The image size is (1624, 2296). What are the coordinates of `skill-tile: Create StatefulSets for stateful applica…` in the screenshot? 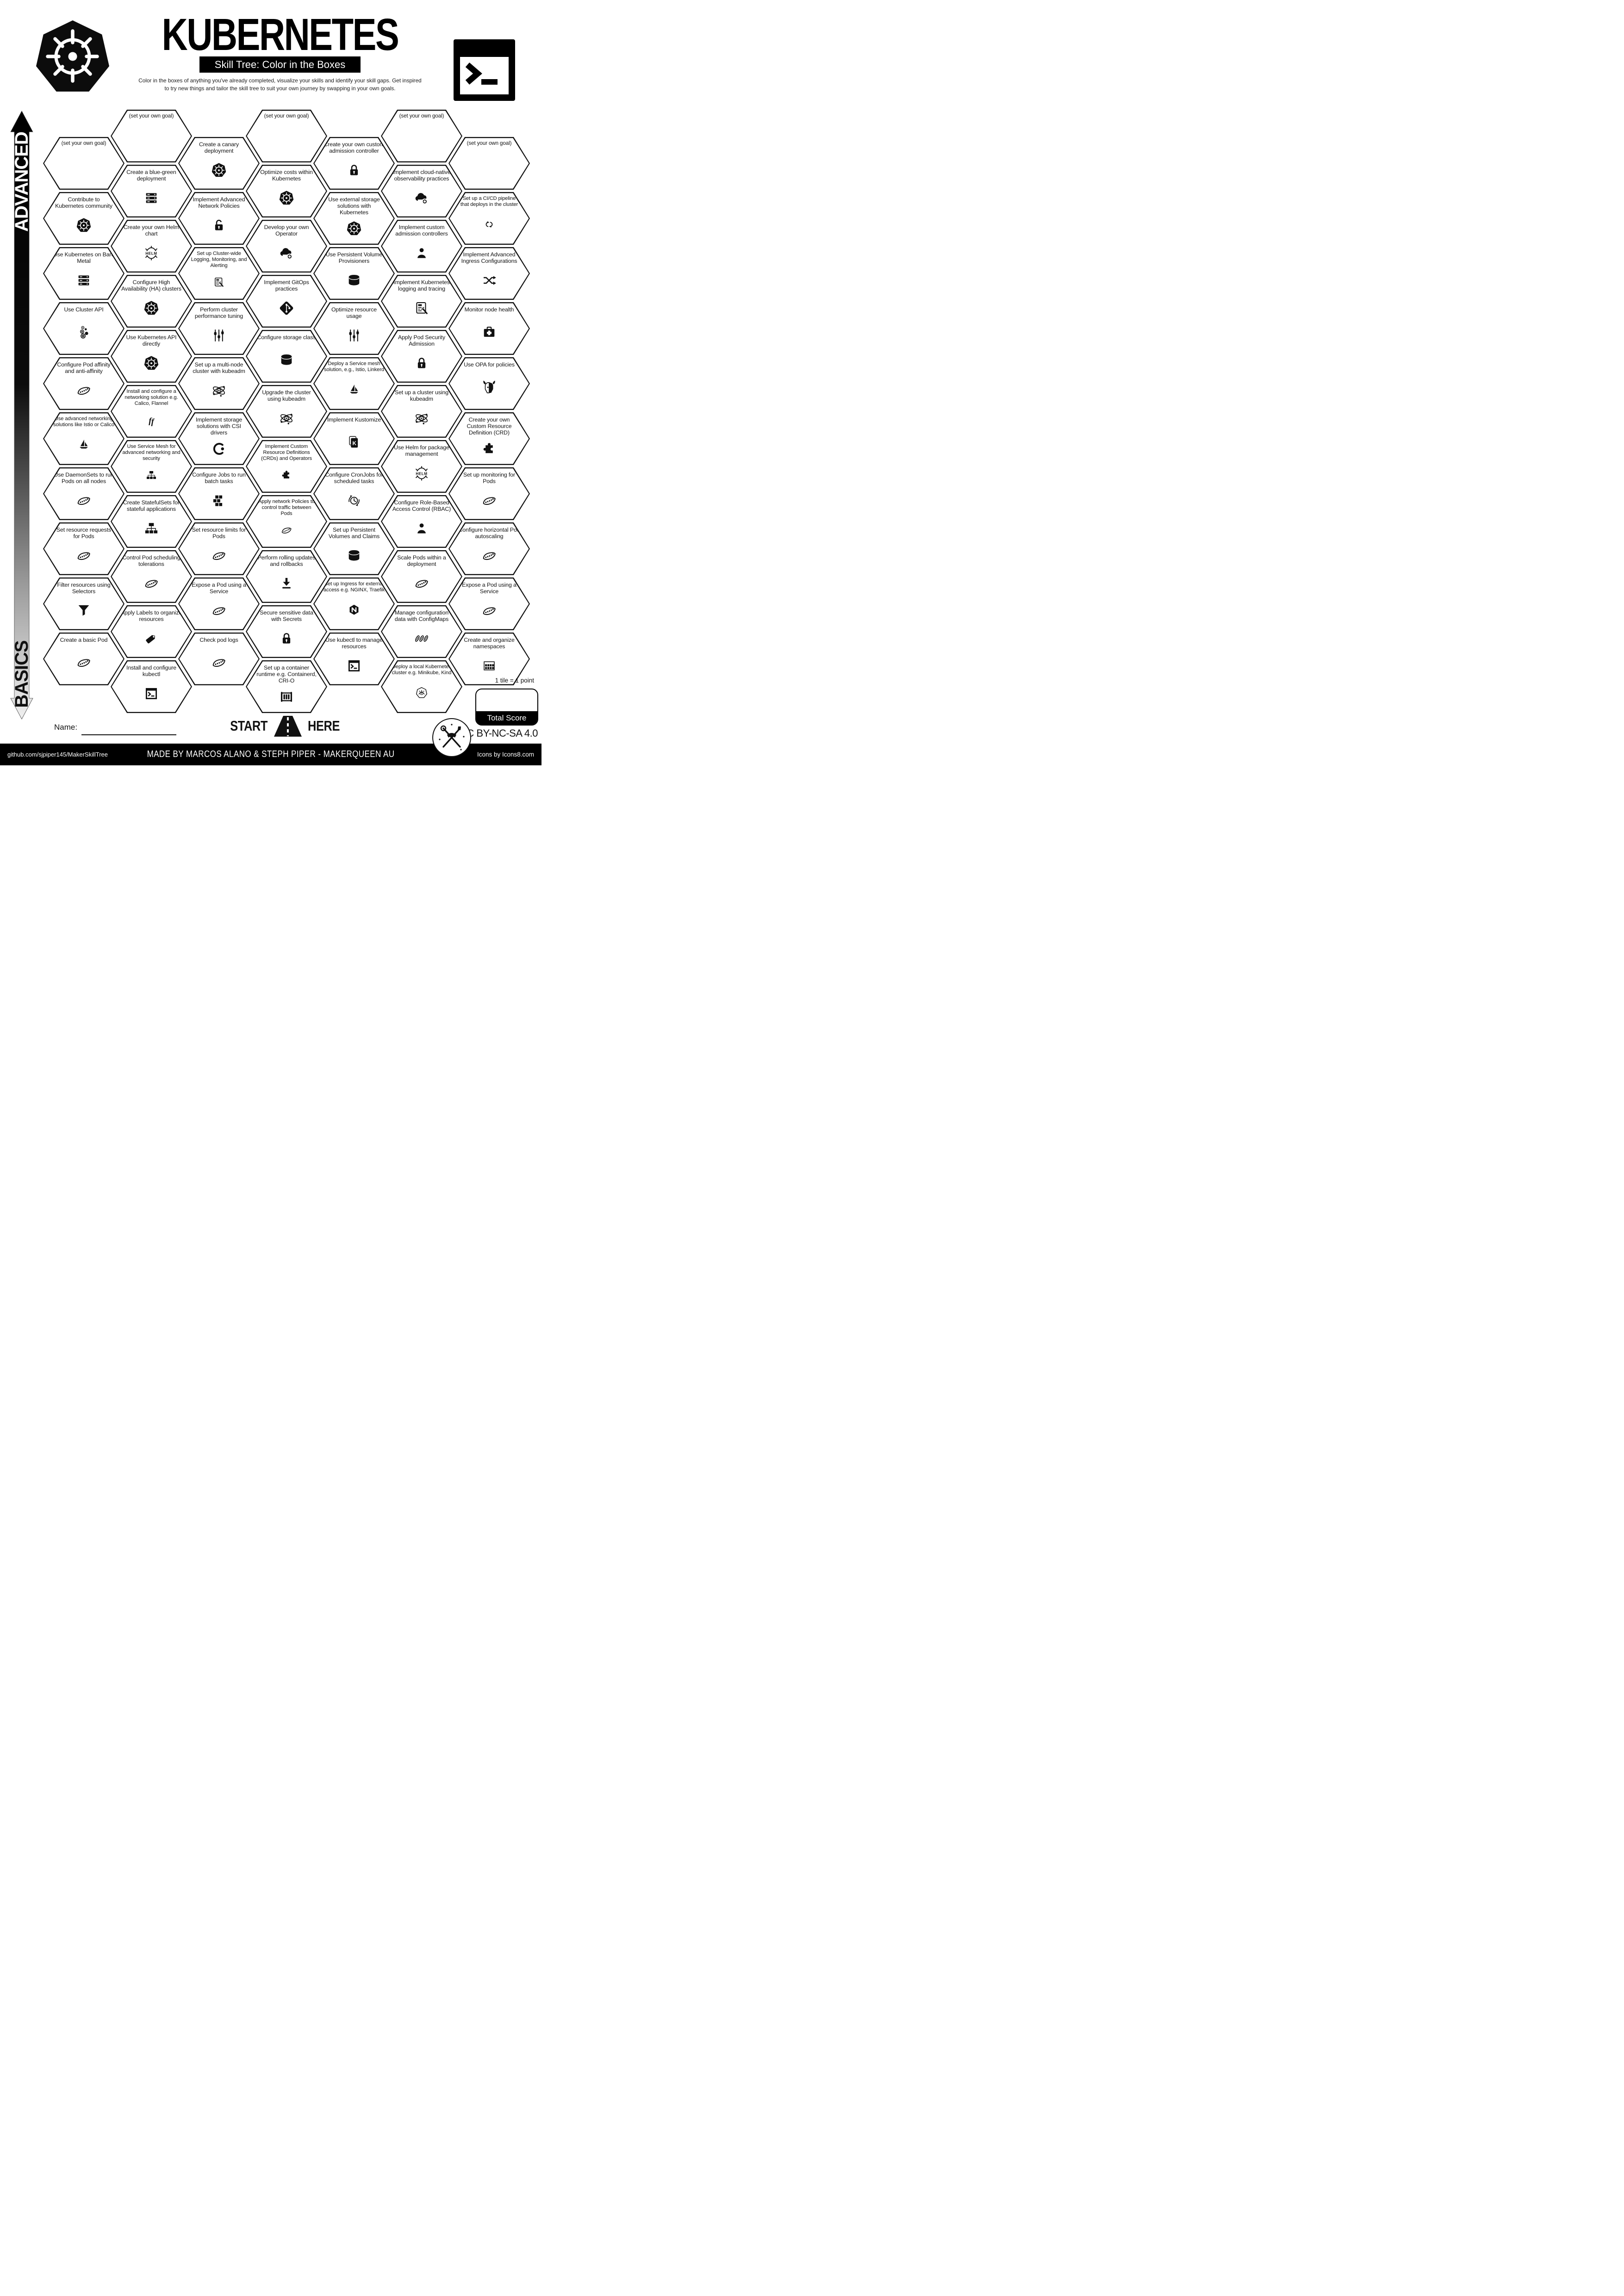 It's located at (151, 522).